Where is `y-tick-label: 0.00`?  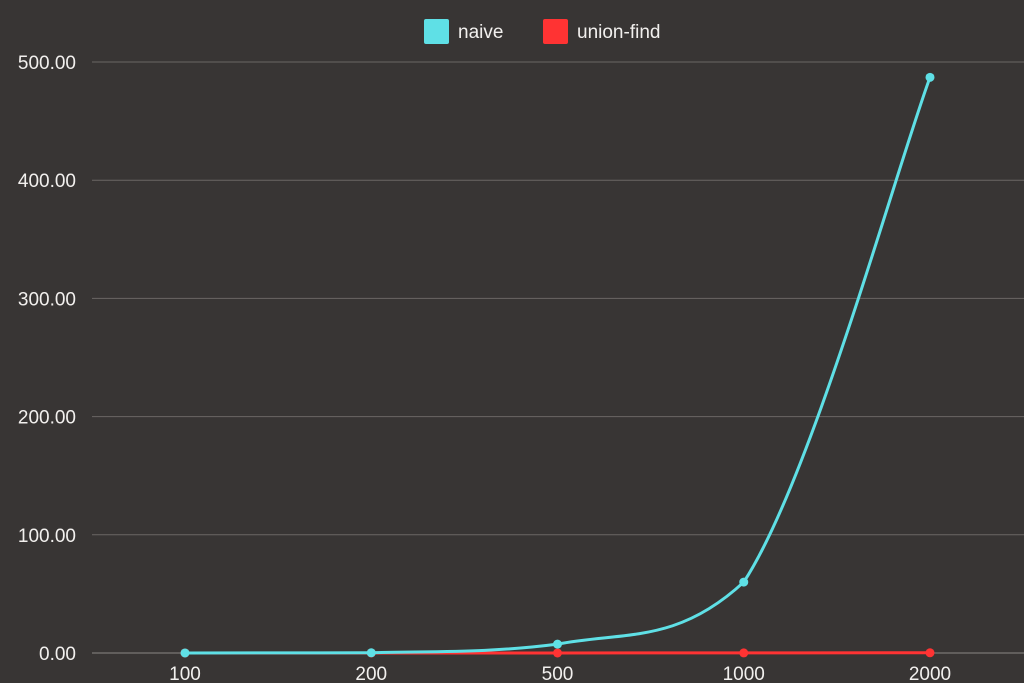
y-tick-label: 0.00 is located at coordinates (57, 654).